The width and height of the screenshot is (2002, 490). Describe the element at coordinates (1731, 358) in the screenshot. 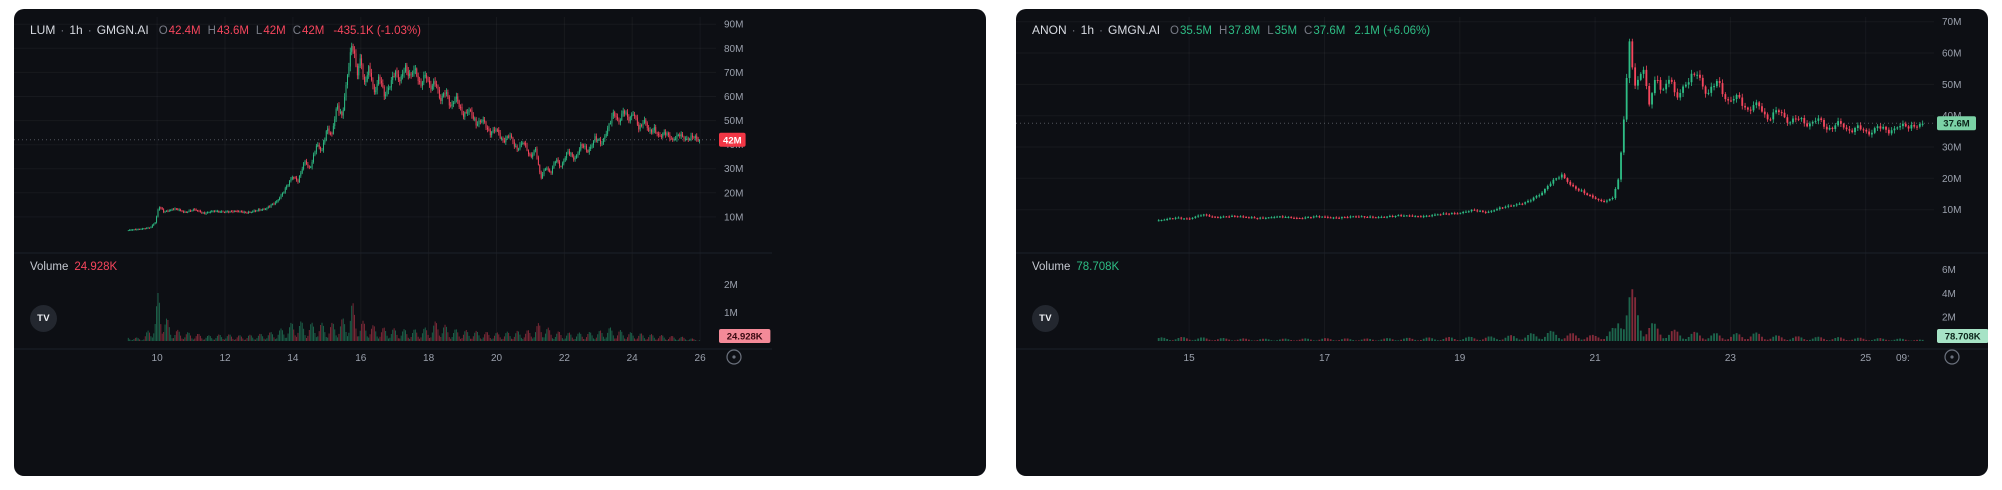

I see `time-tick-label: 23` at that location.